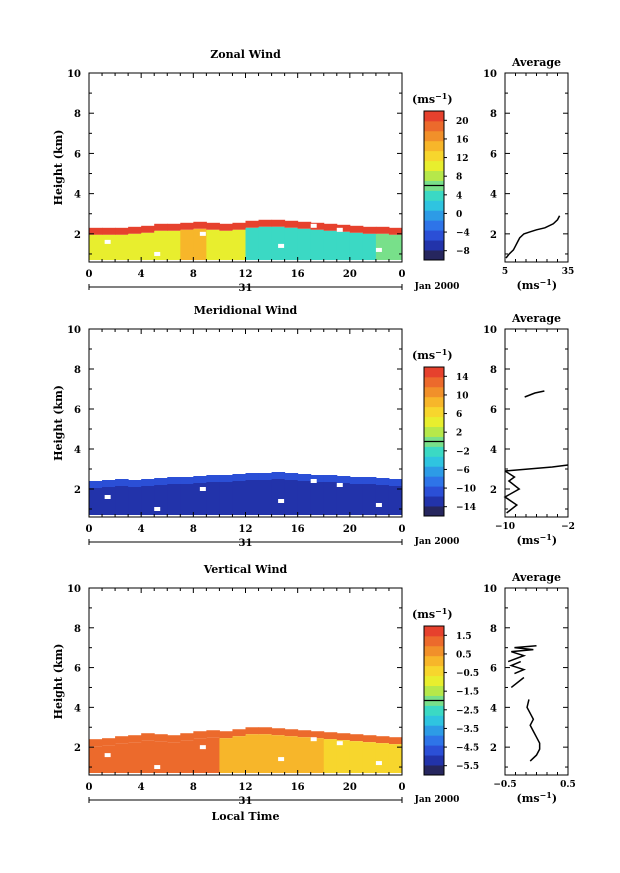 The width and height of the screenshot is (620, 873). What do you see at coordinates (462, 378) in the screenshot?
I see `colorbar-tick-label: 14` at bounding box center [462, 378].